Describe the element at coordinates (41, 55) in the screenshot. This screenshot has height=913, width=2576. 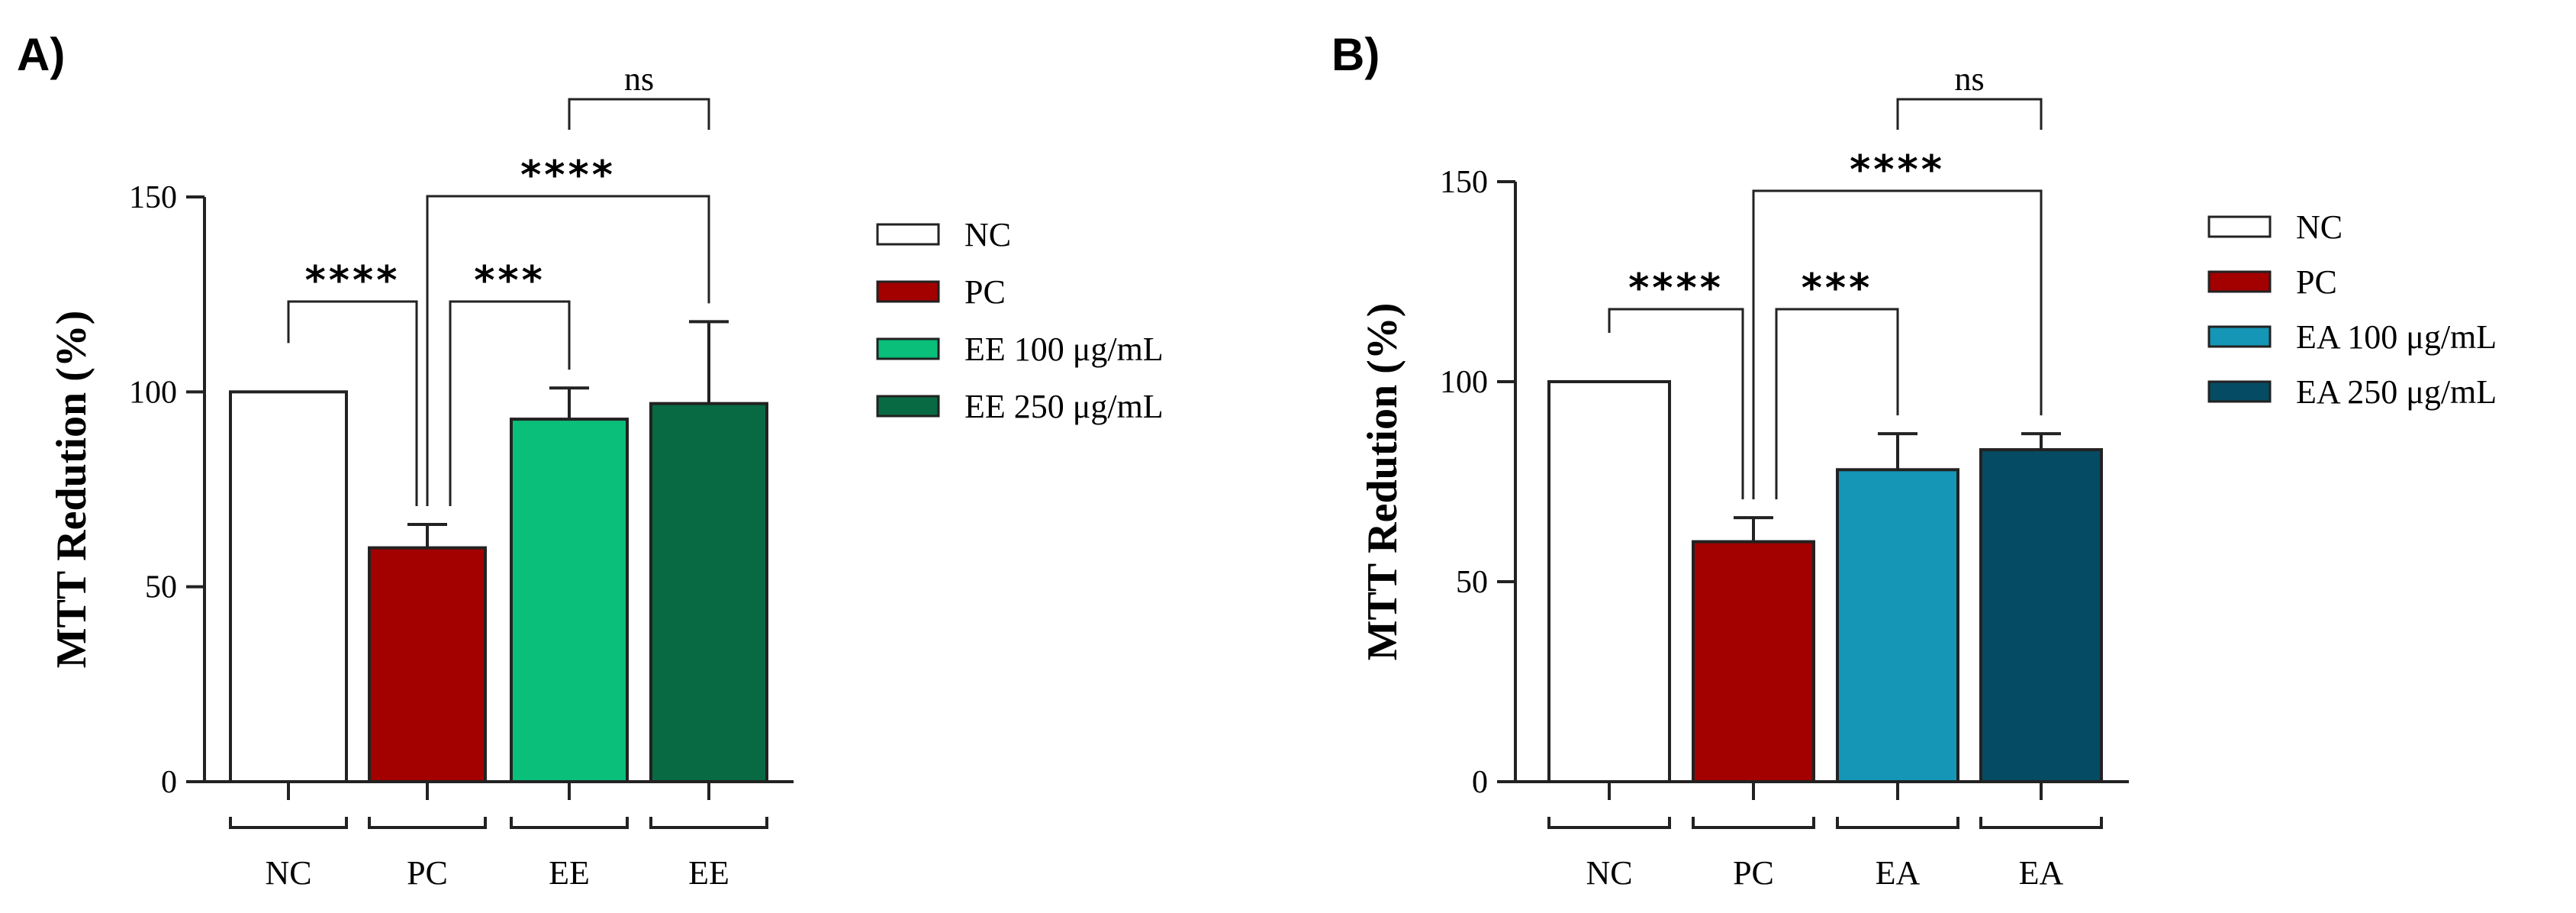
I see `panel-label: A)` at that location.